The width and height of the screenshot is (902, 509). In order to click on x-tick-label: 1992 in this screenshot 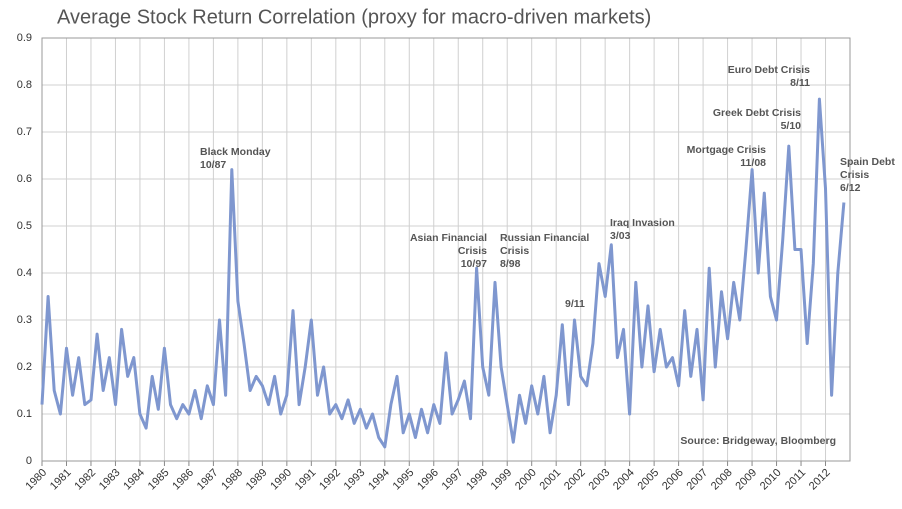, I will do `click(330, 480)`.